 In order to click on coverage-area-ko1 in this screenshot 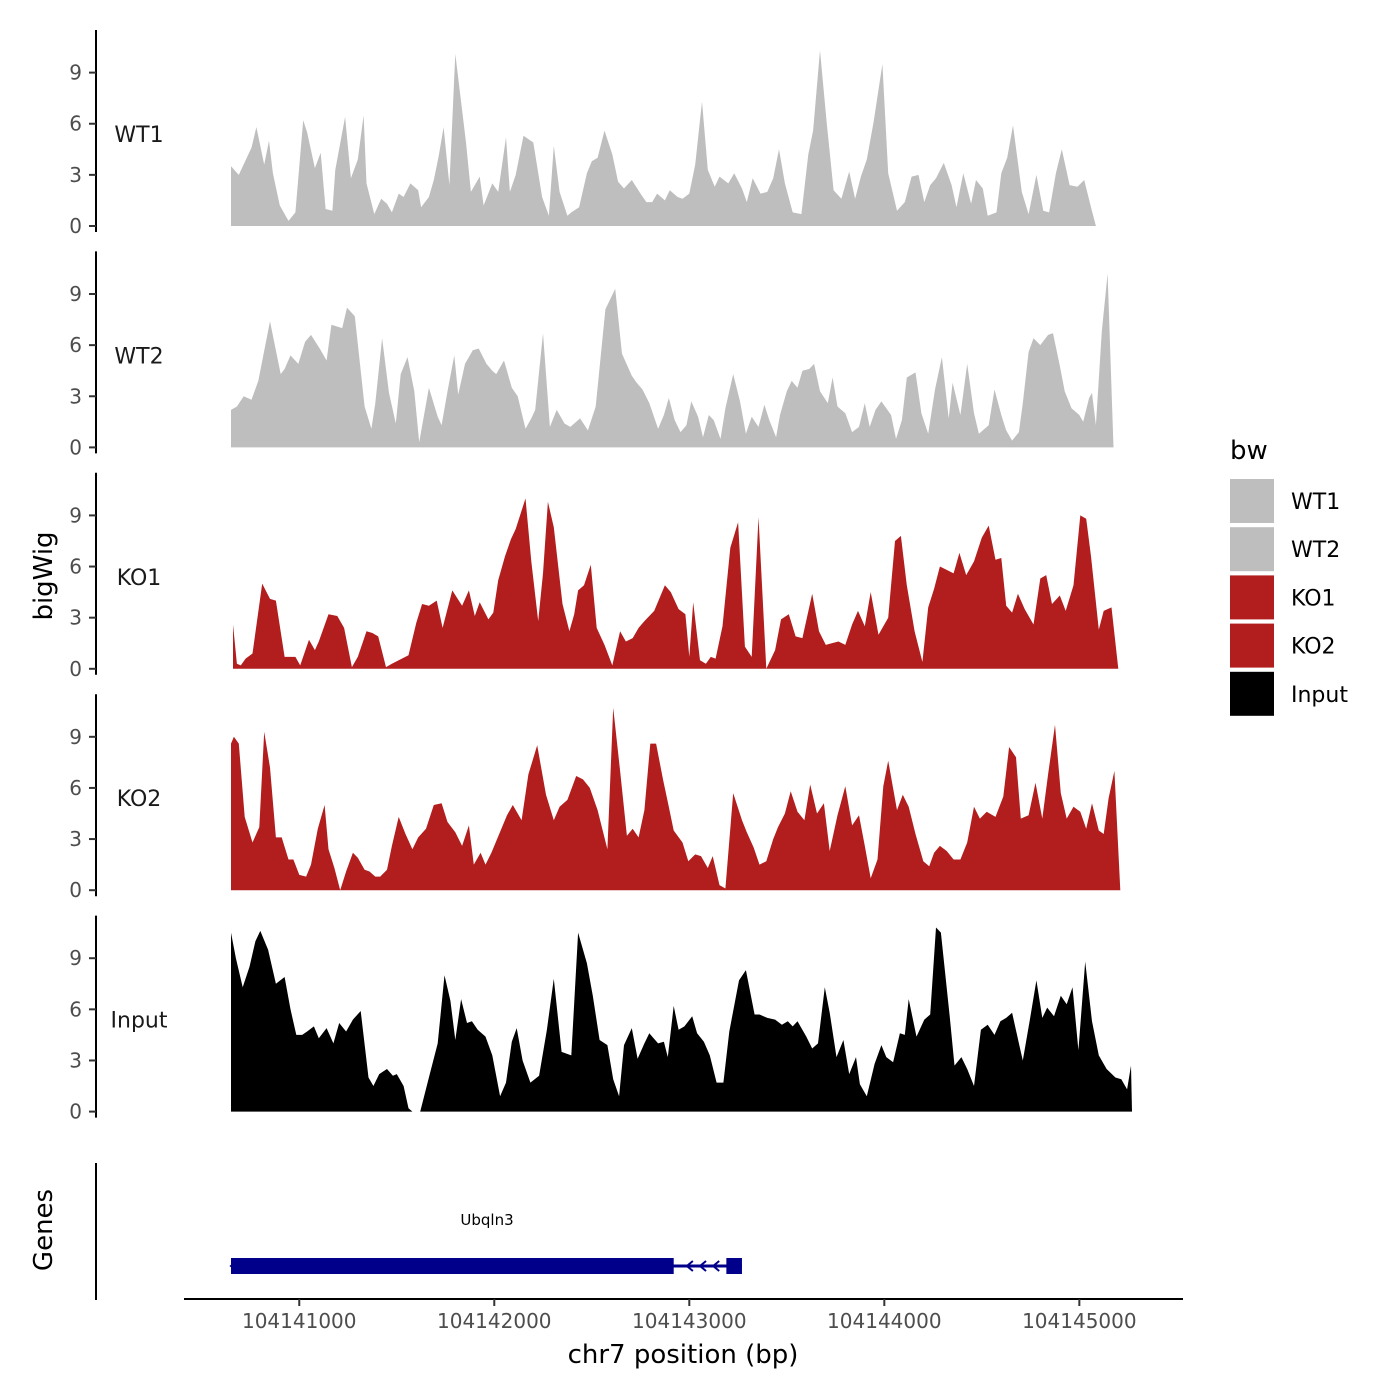, I will do `click(676, 583)`.